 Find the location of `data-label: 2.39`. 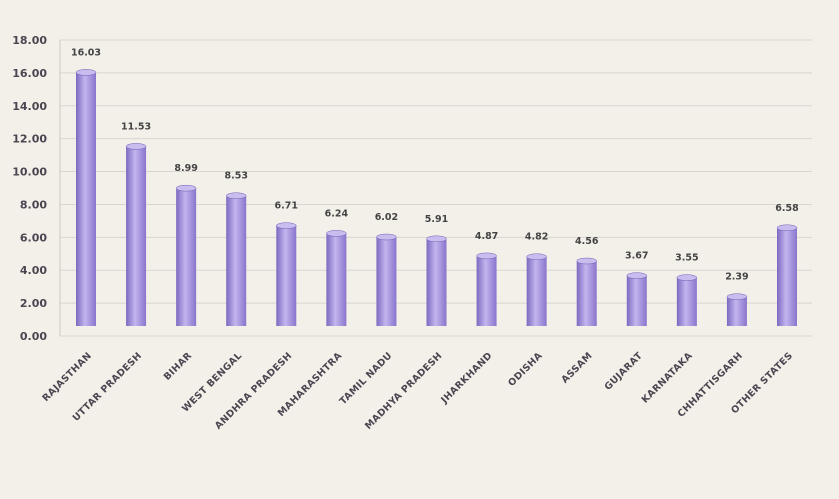

data-label: 2.39 is located at coordinates (736, 277).